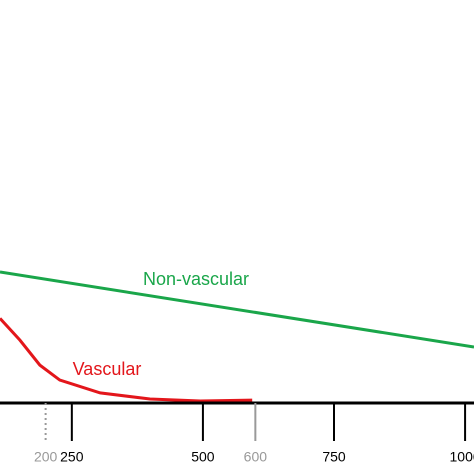  What do you see at coordinates (46, 457) in the screenshot?
I see `secondary-tick-label: 200` at bounding box center [46, 457].